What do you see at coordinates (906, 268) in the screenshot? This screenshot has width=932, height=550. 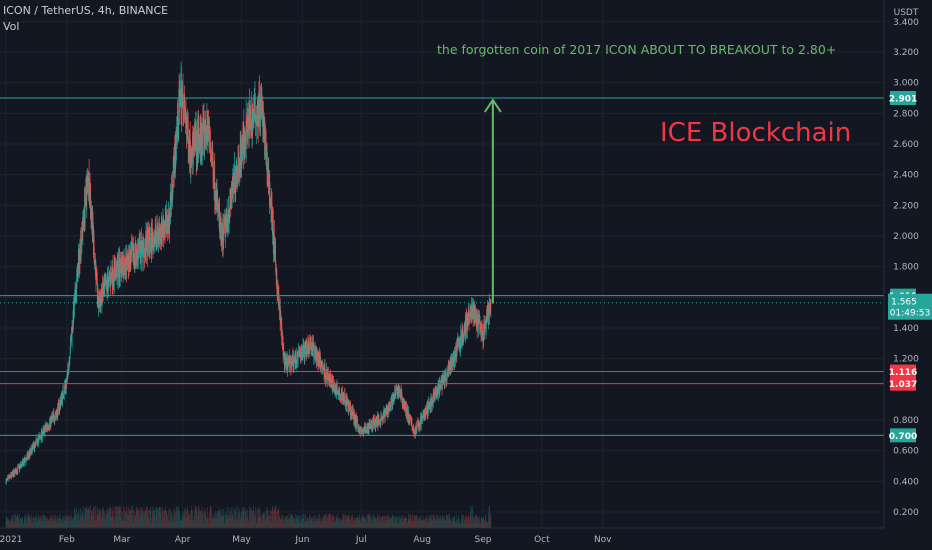 I see `price-tick-label: 1.800` at bounding box center [906, 268].